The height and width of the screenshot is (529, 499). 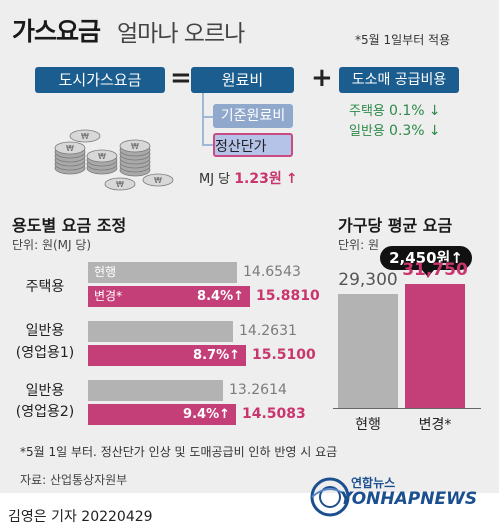 What do you see at coordinates (268, 331) in the screenshot?
I see `usage-value-current: 14.2631` at bounding box center [268, 331].